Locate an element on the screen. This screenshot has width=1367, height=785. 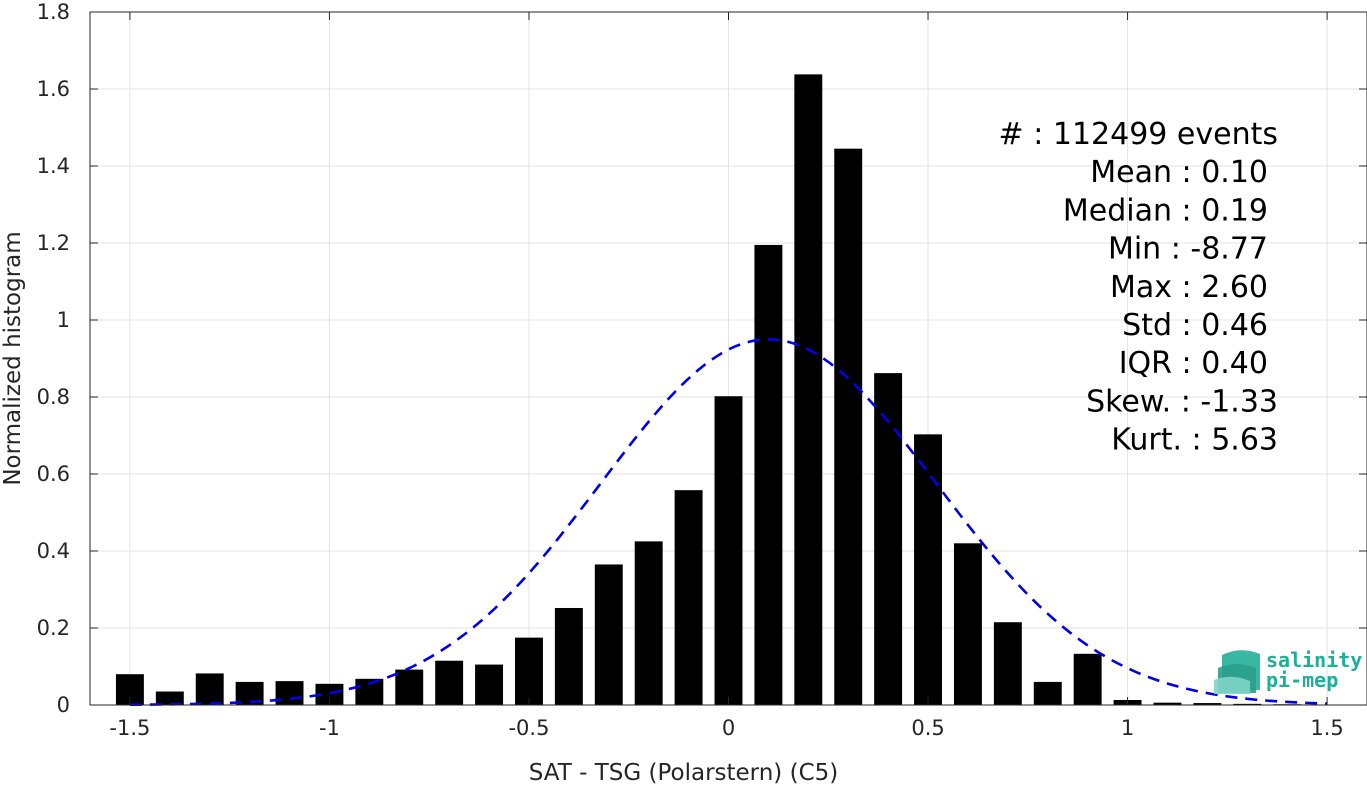
y-tick-label: 0.6 is located at coordinates (53, 474).